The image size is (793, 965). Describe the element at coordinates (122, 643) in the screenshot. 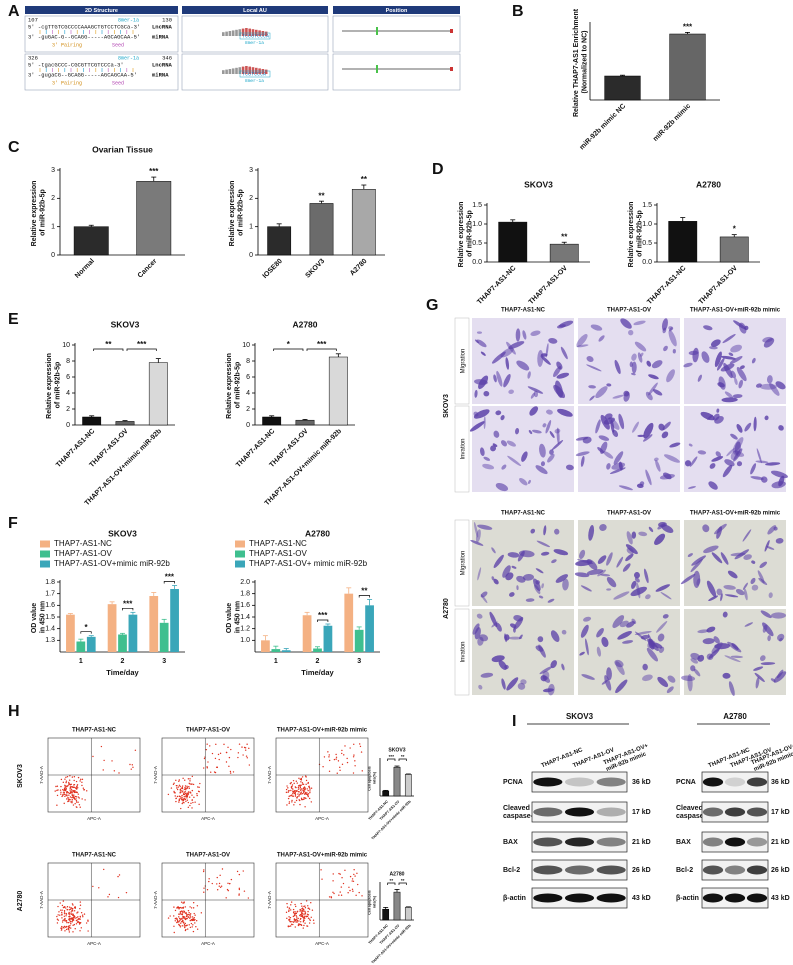

I see `bar` at that location.